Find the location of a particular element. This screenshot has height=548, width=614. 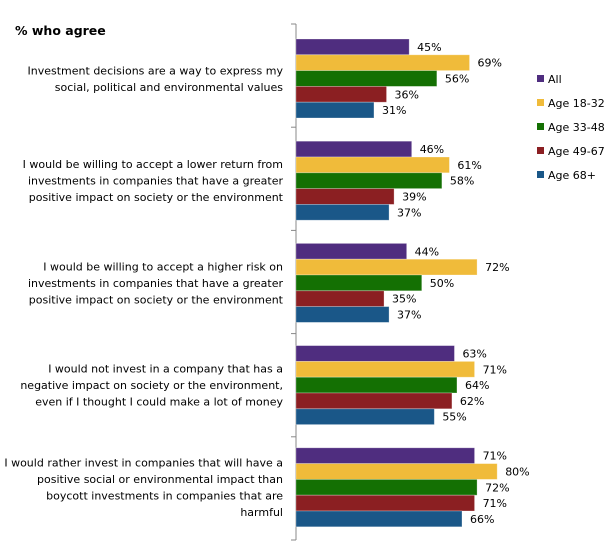

data-label: 56% is located at coordinates (457, 79).